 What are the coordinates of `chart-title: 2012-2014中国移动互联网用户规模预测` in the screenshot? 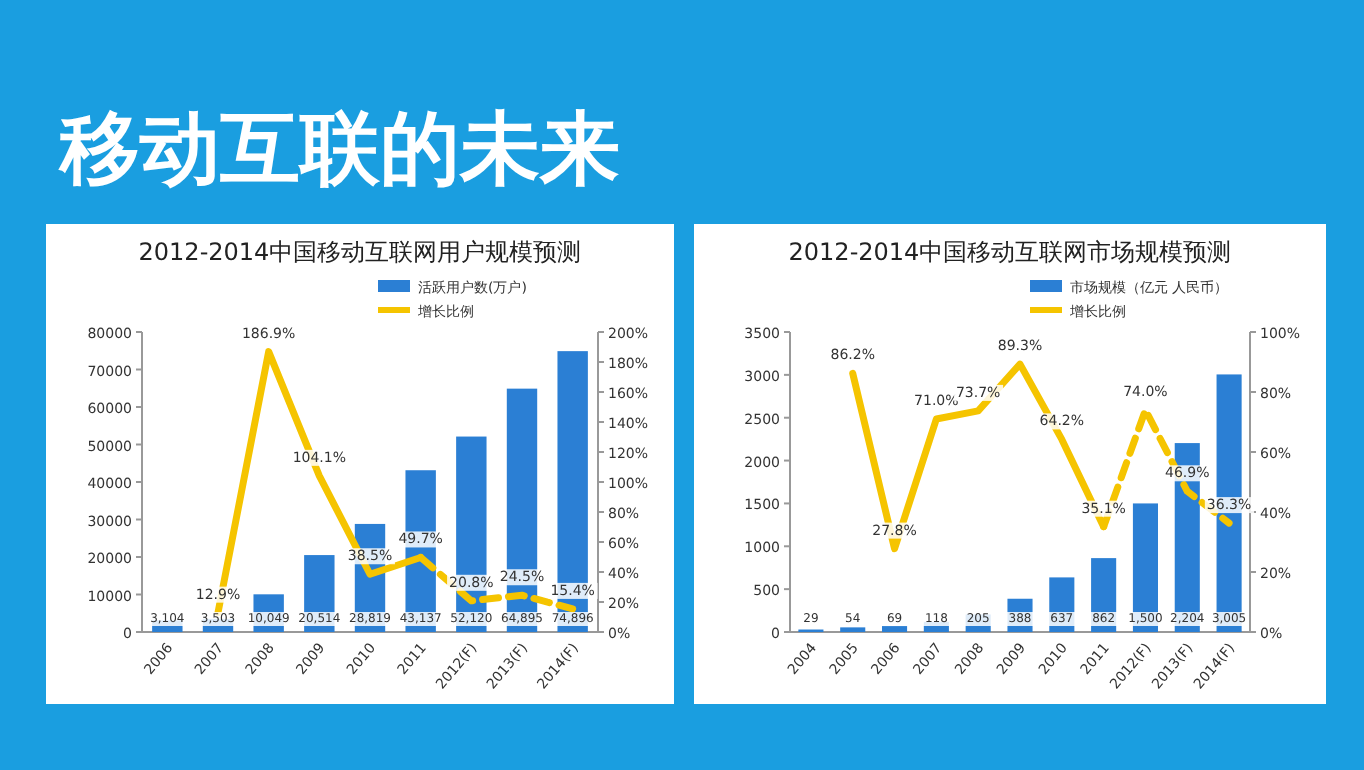 It's located at (360, 252).